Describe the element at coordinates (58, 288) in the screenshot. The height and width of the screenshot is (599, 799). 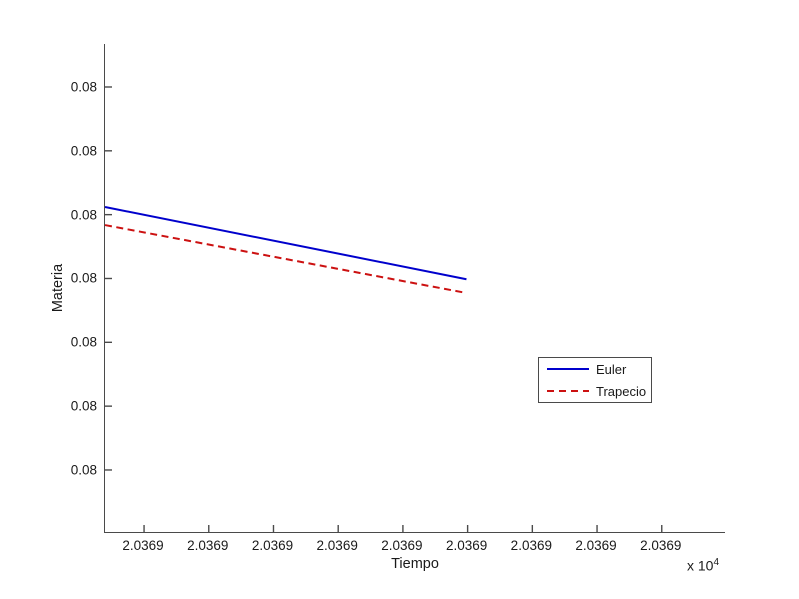
I see `y-axis-label: Materia` at that location.